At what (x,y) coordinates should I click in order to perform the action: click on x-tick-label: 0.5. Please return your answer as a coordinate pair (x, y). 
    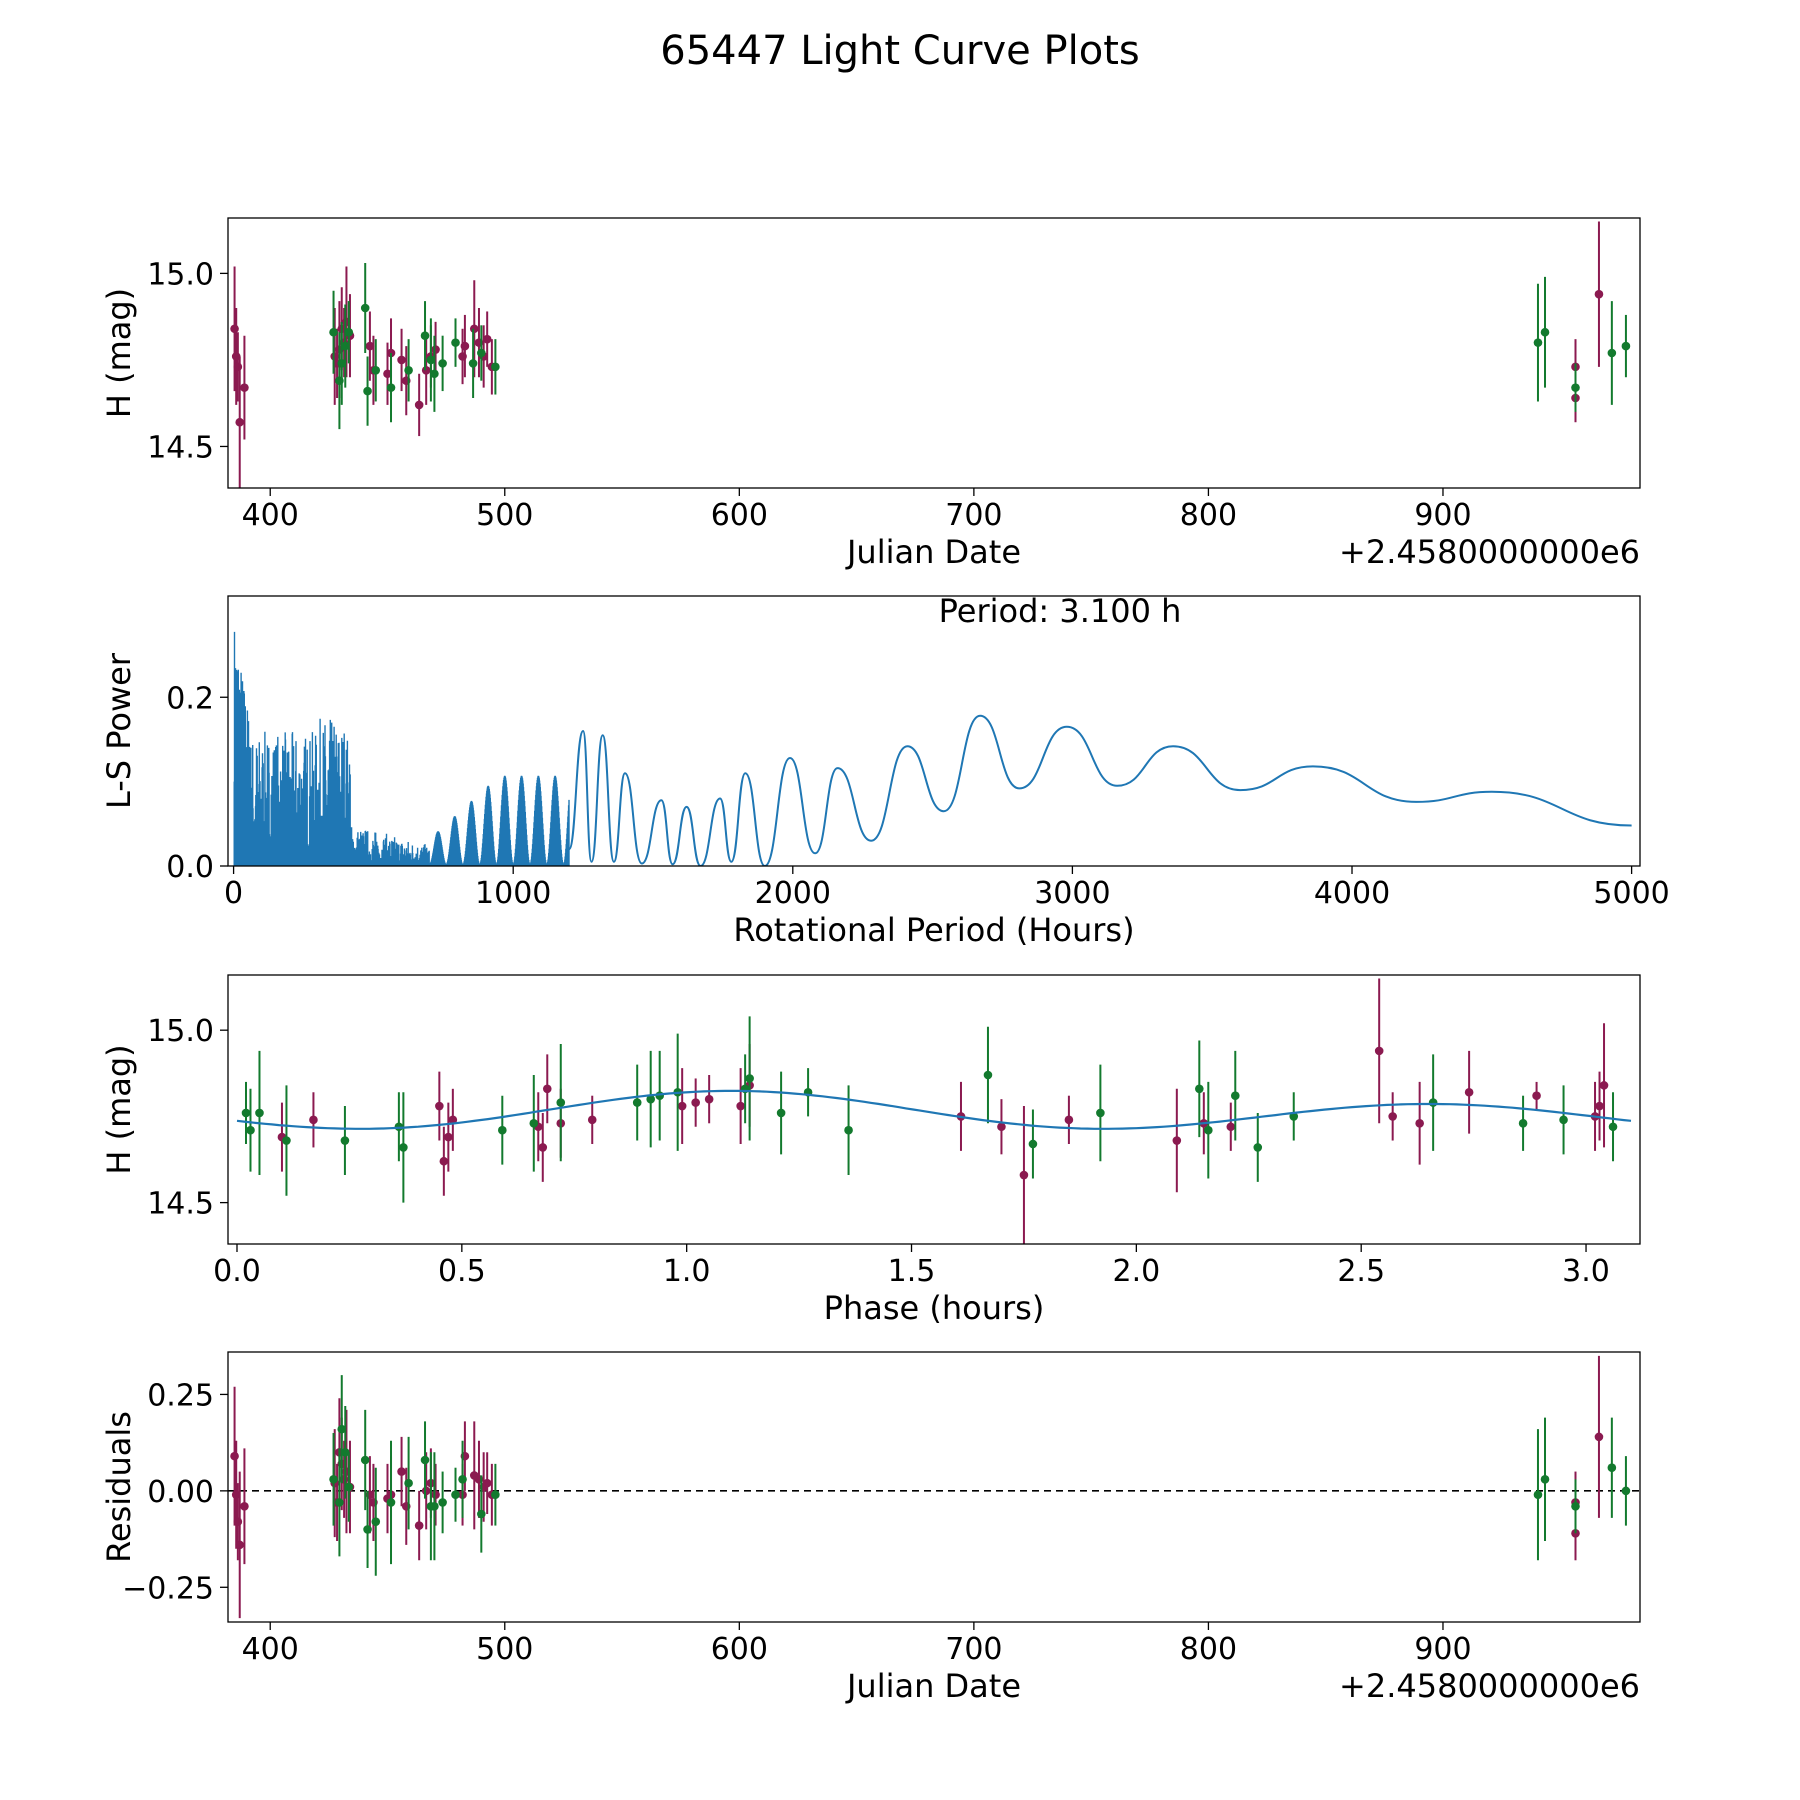
    Looking at the image, I should click on (462, 1271).